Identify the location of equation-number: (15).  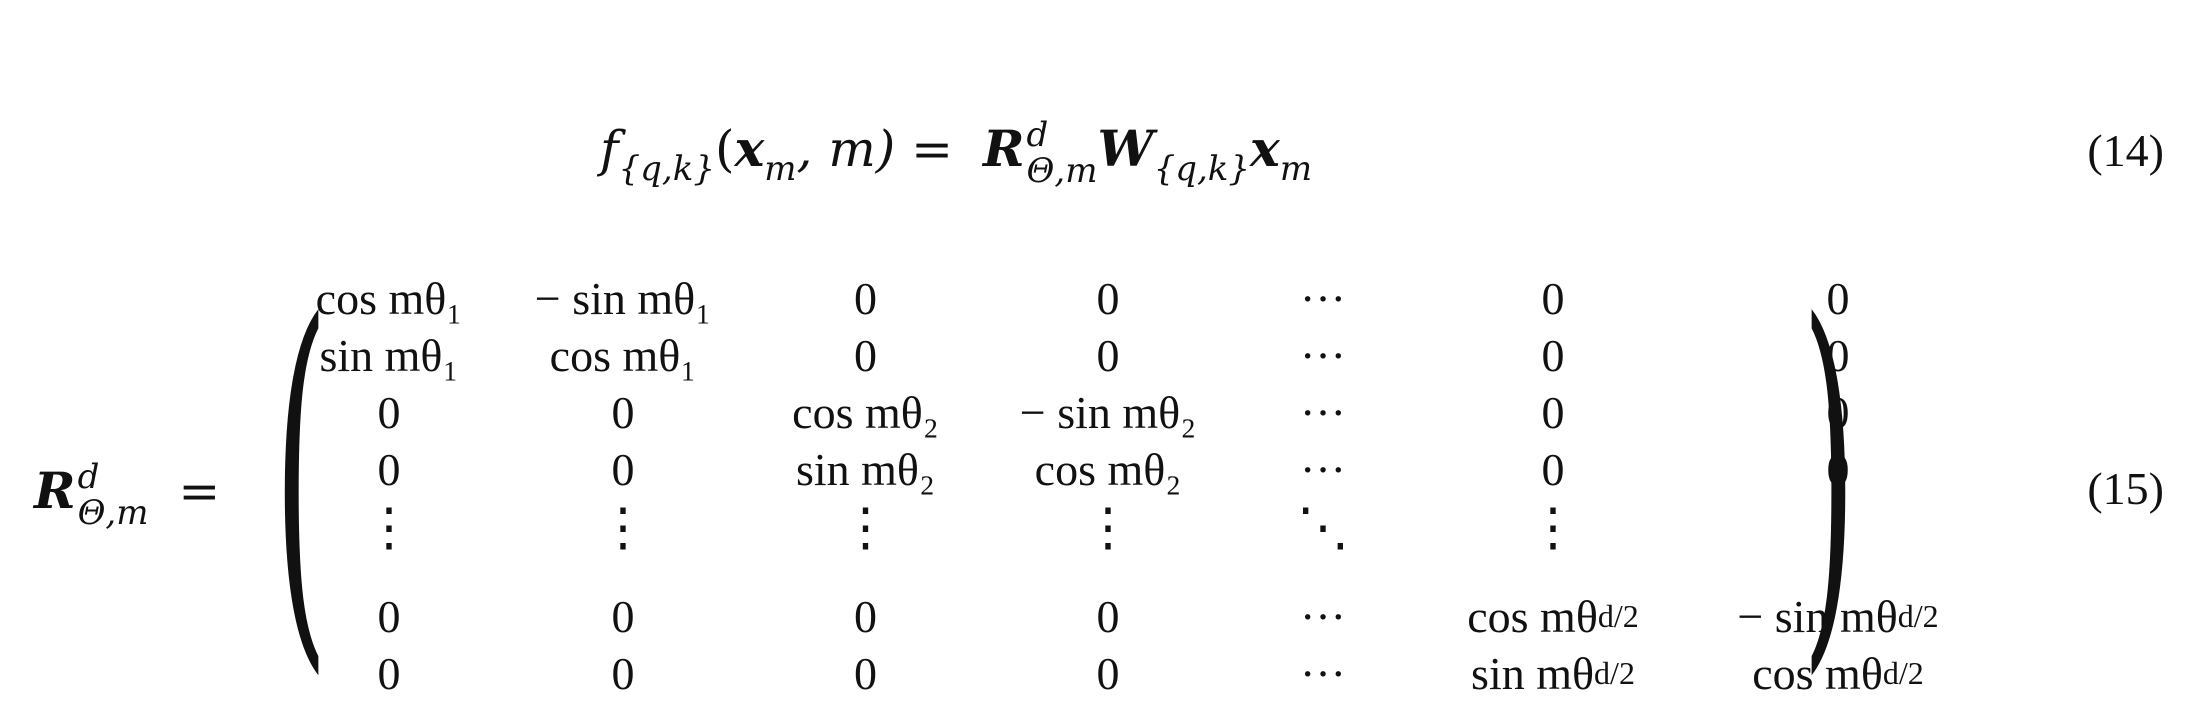
(2125, 488).